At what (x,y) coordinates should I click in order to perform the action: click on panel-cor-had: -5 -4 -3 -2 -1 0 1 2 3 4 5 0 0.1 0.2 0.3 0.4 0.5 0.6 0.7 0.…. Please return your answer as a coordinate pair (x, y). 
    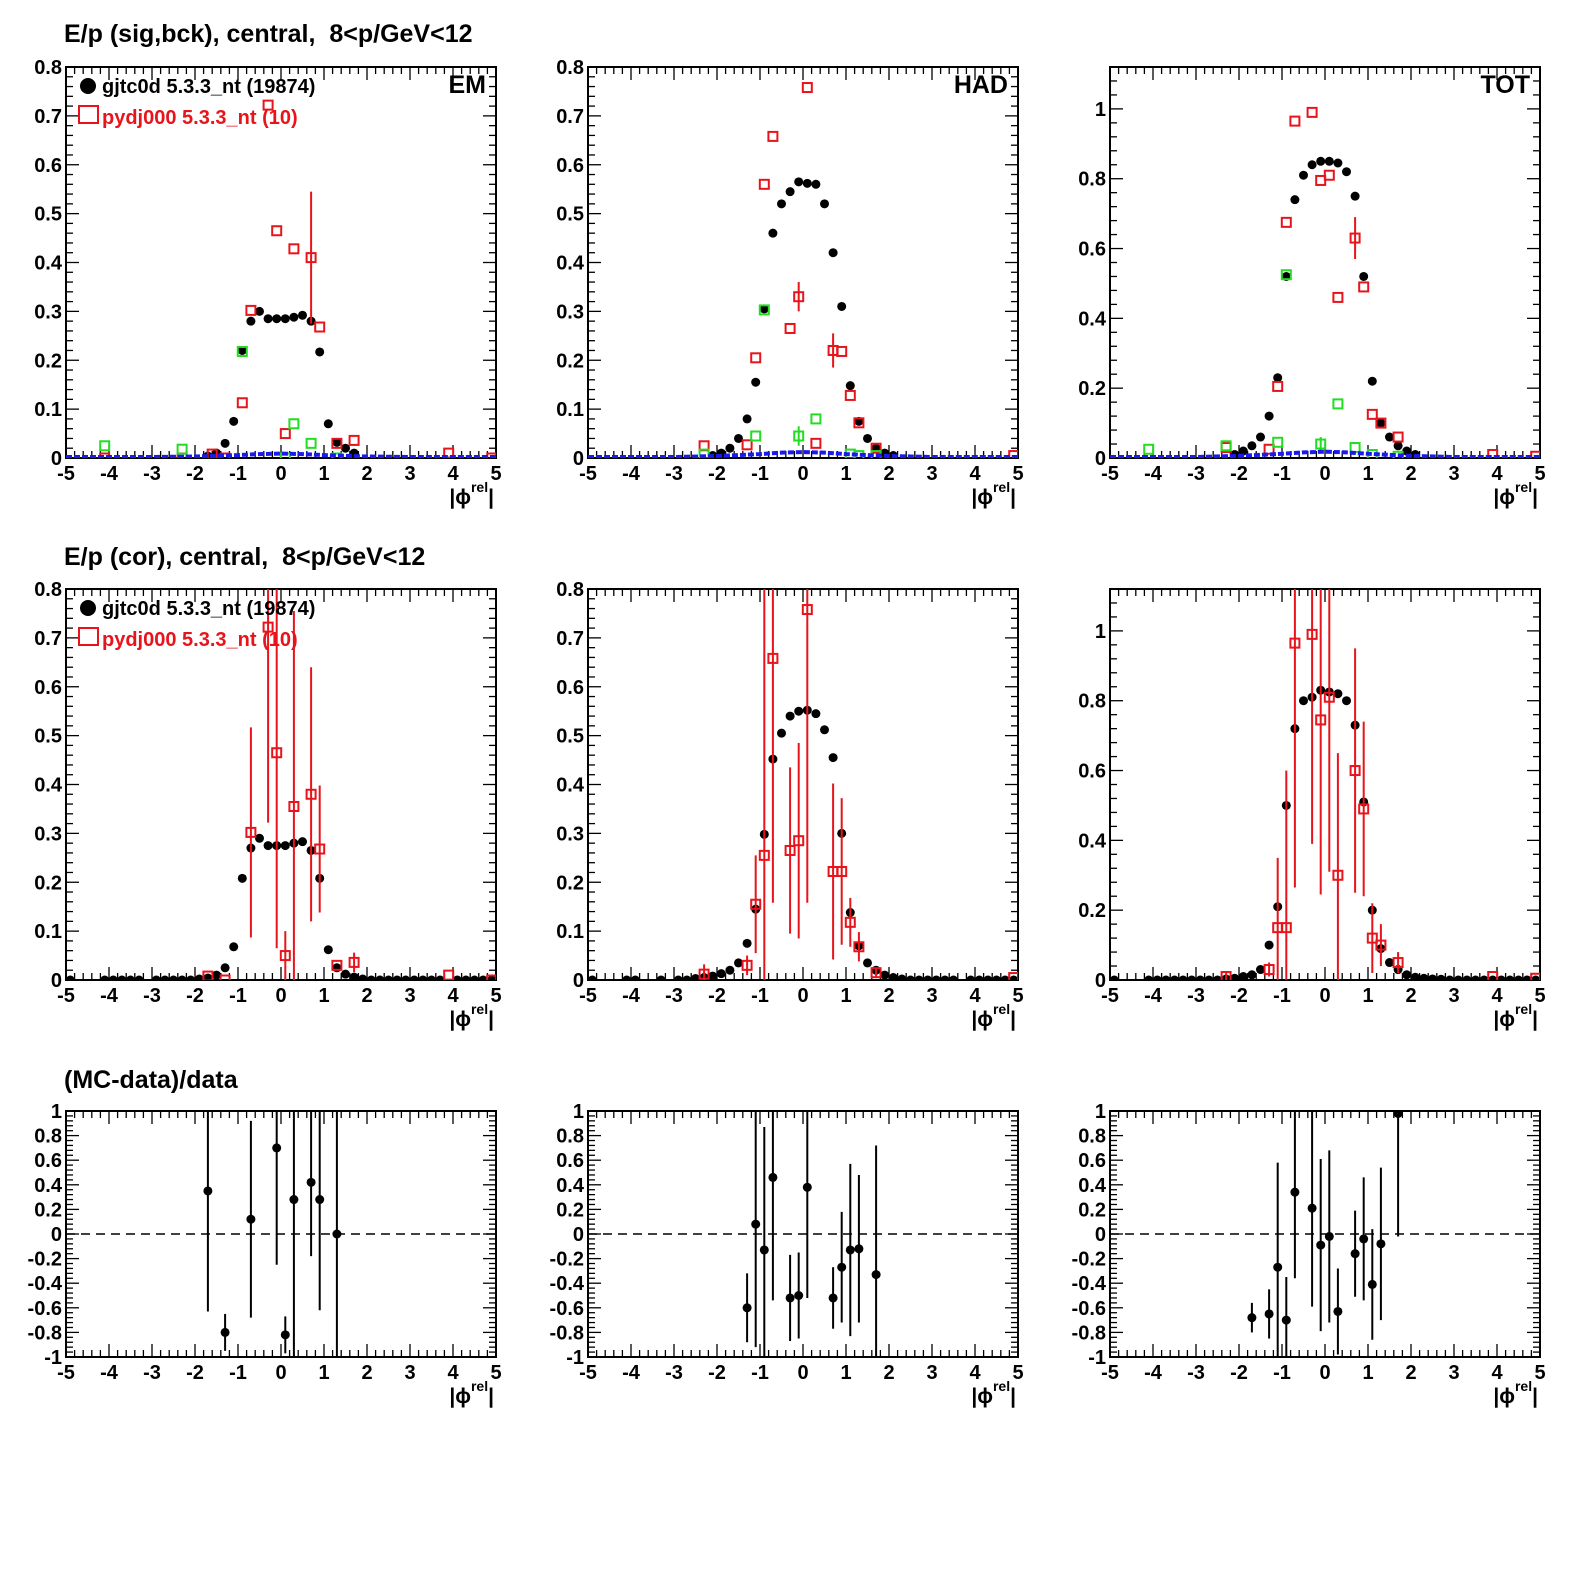
    Looking at the image, I should click on (789, 805).